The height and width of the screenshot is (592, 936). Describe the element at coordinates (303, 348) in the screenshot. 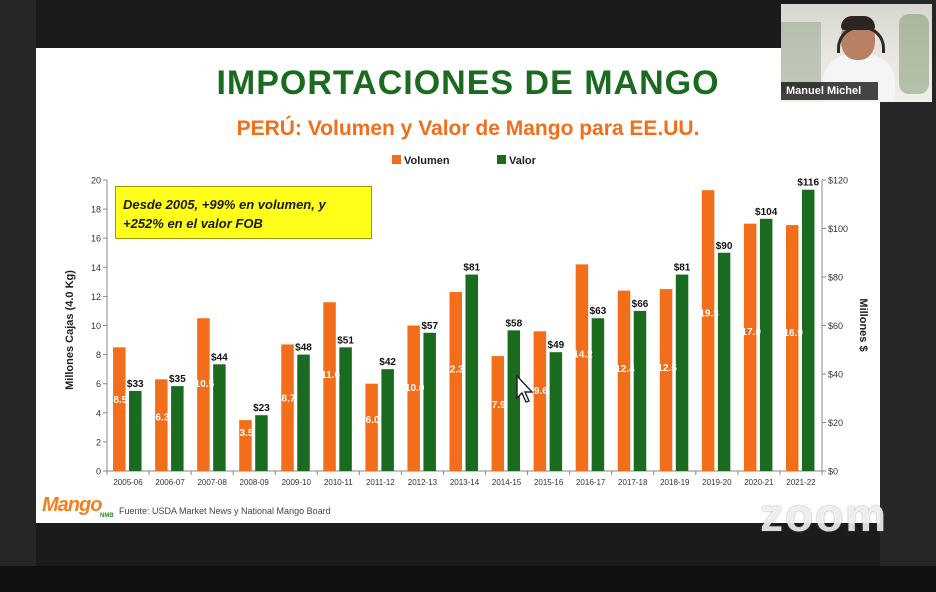

I see `valor-data-label: $48` at that location.